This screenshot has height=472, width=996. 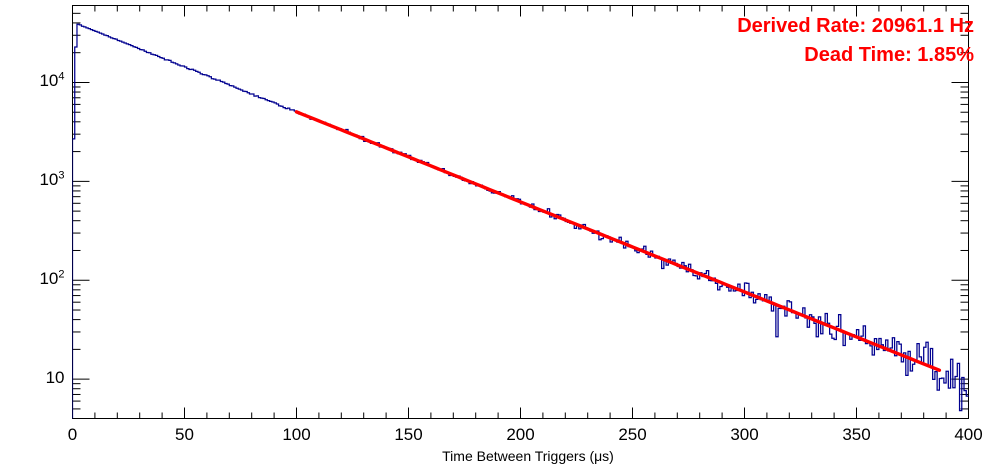 I want to click on x-tick-label: 400, so click(x=968, y=434).